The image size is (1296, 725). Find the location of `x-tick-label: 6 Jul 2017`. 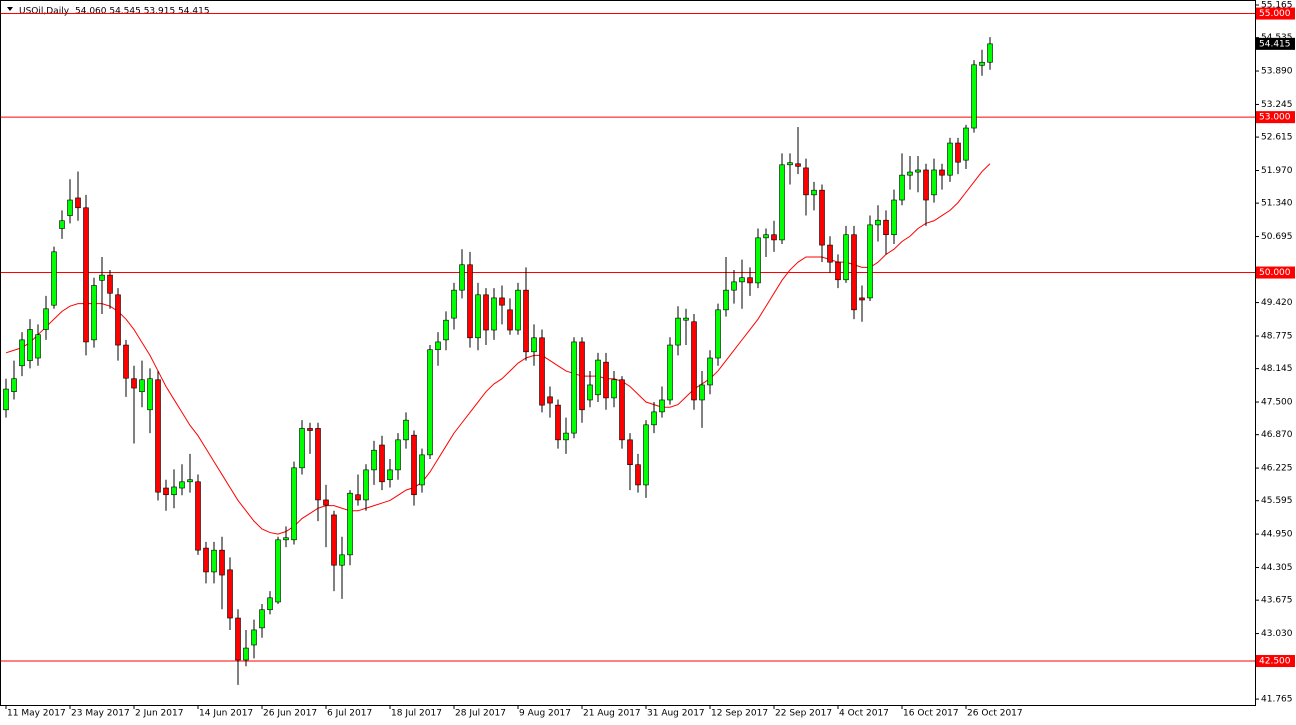

x-tick-label: 6 Jul 2017 is located at coordinates (349, 714).